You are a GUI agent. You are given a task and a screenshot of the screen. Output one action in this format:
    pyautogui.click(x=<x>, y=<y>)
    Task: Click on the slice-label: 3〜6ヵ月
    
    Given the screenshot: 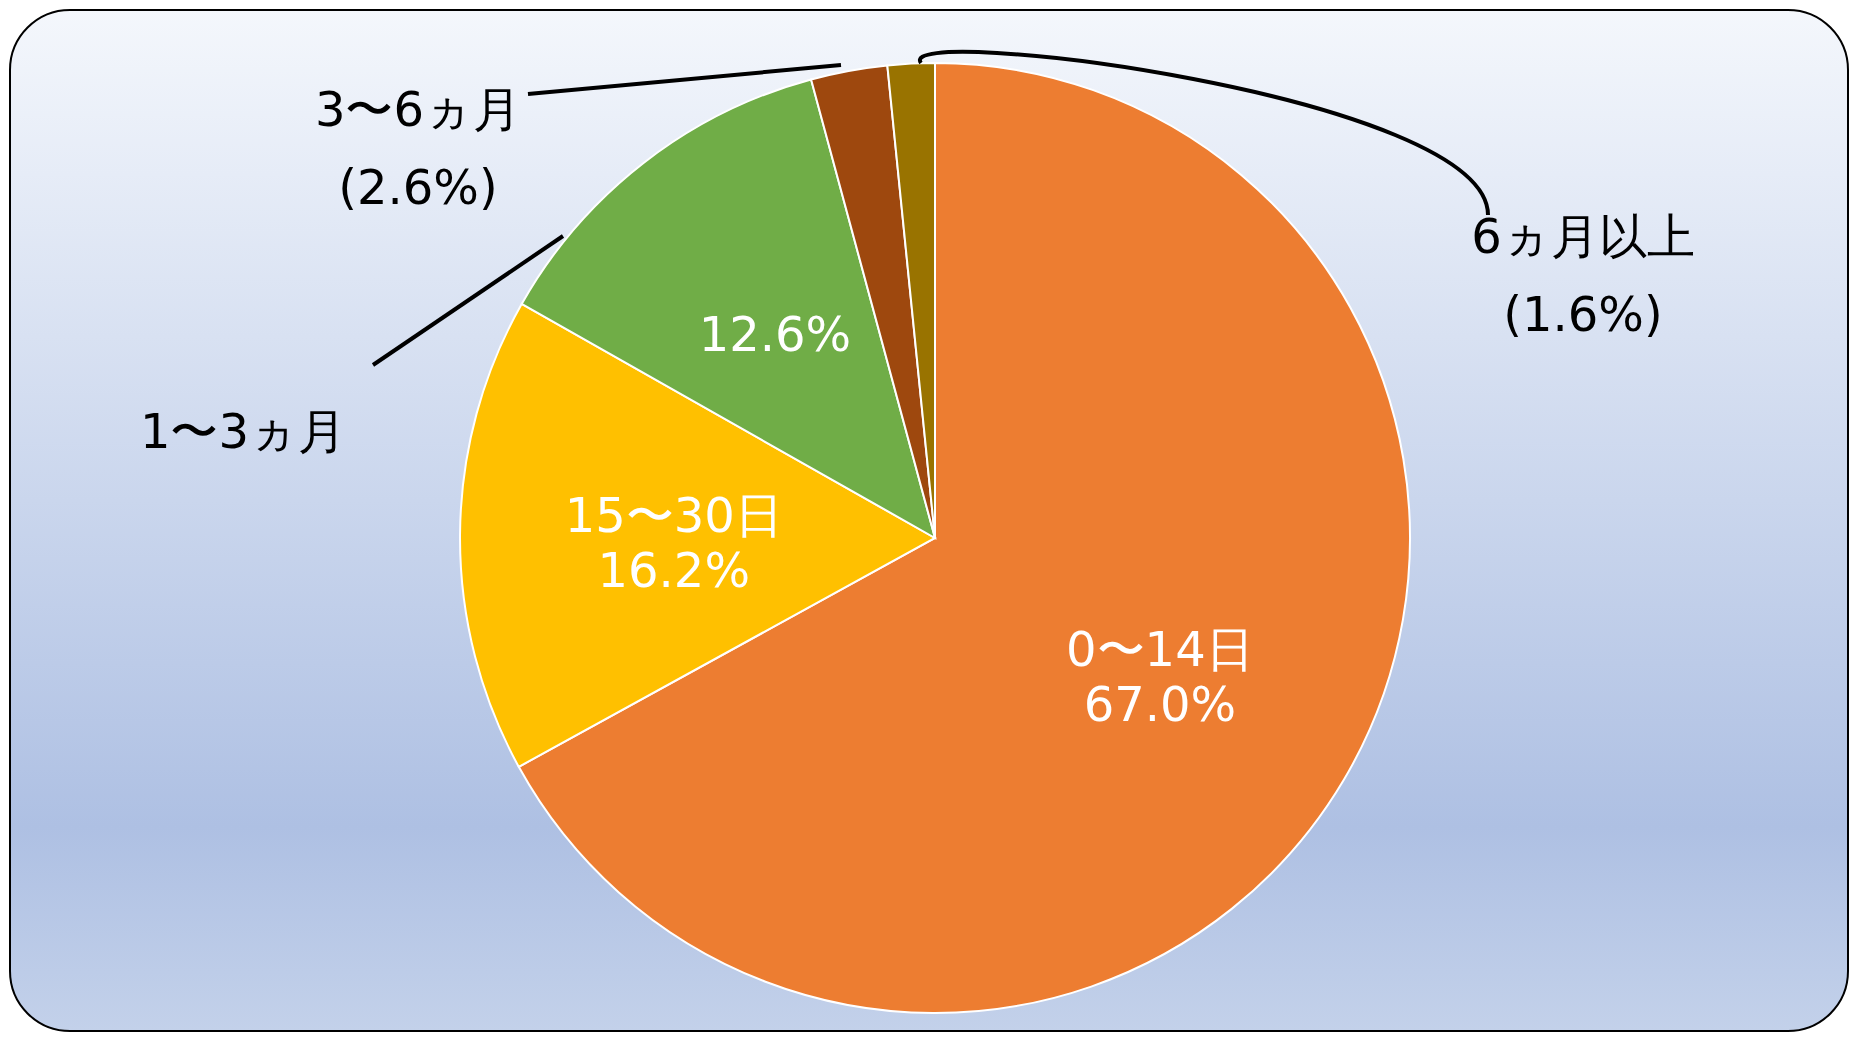 What is the action you would take?
    pyautogui.click(x=418, y=109)
    